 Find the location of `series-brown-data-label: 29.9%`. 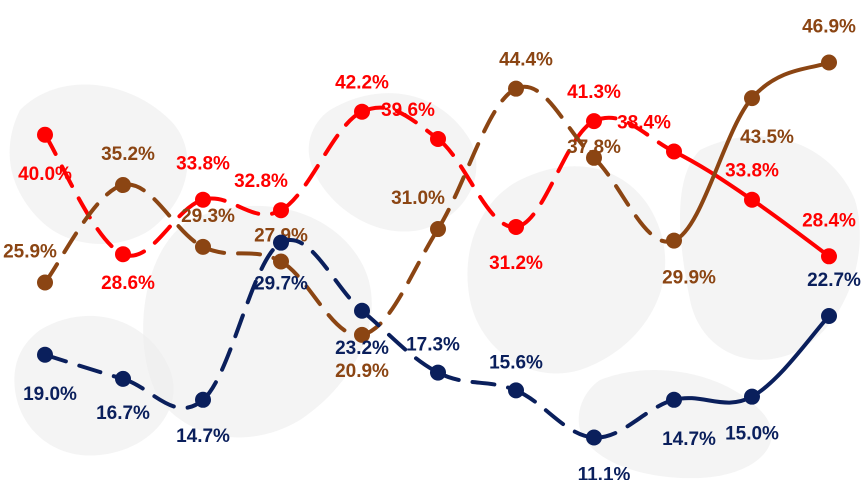

series-brown-data-label: 29.9% is located at coordinates (689, 278).